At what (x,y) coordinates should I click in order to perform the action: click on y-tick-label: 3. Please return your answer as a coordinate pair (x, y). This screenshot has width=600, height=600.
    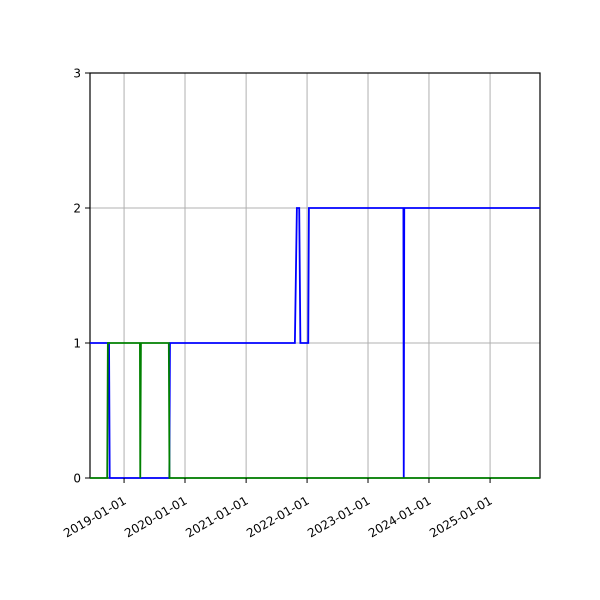
    Looking at the image, I should click on (77, 74).